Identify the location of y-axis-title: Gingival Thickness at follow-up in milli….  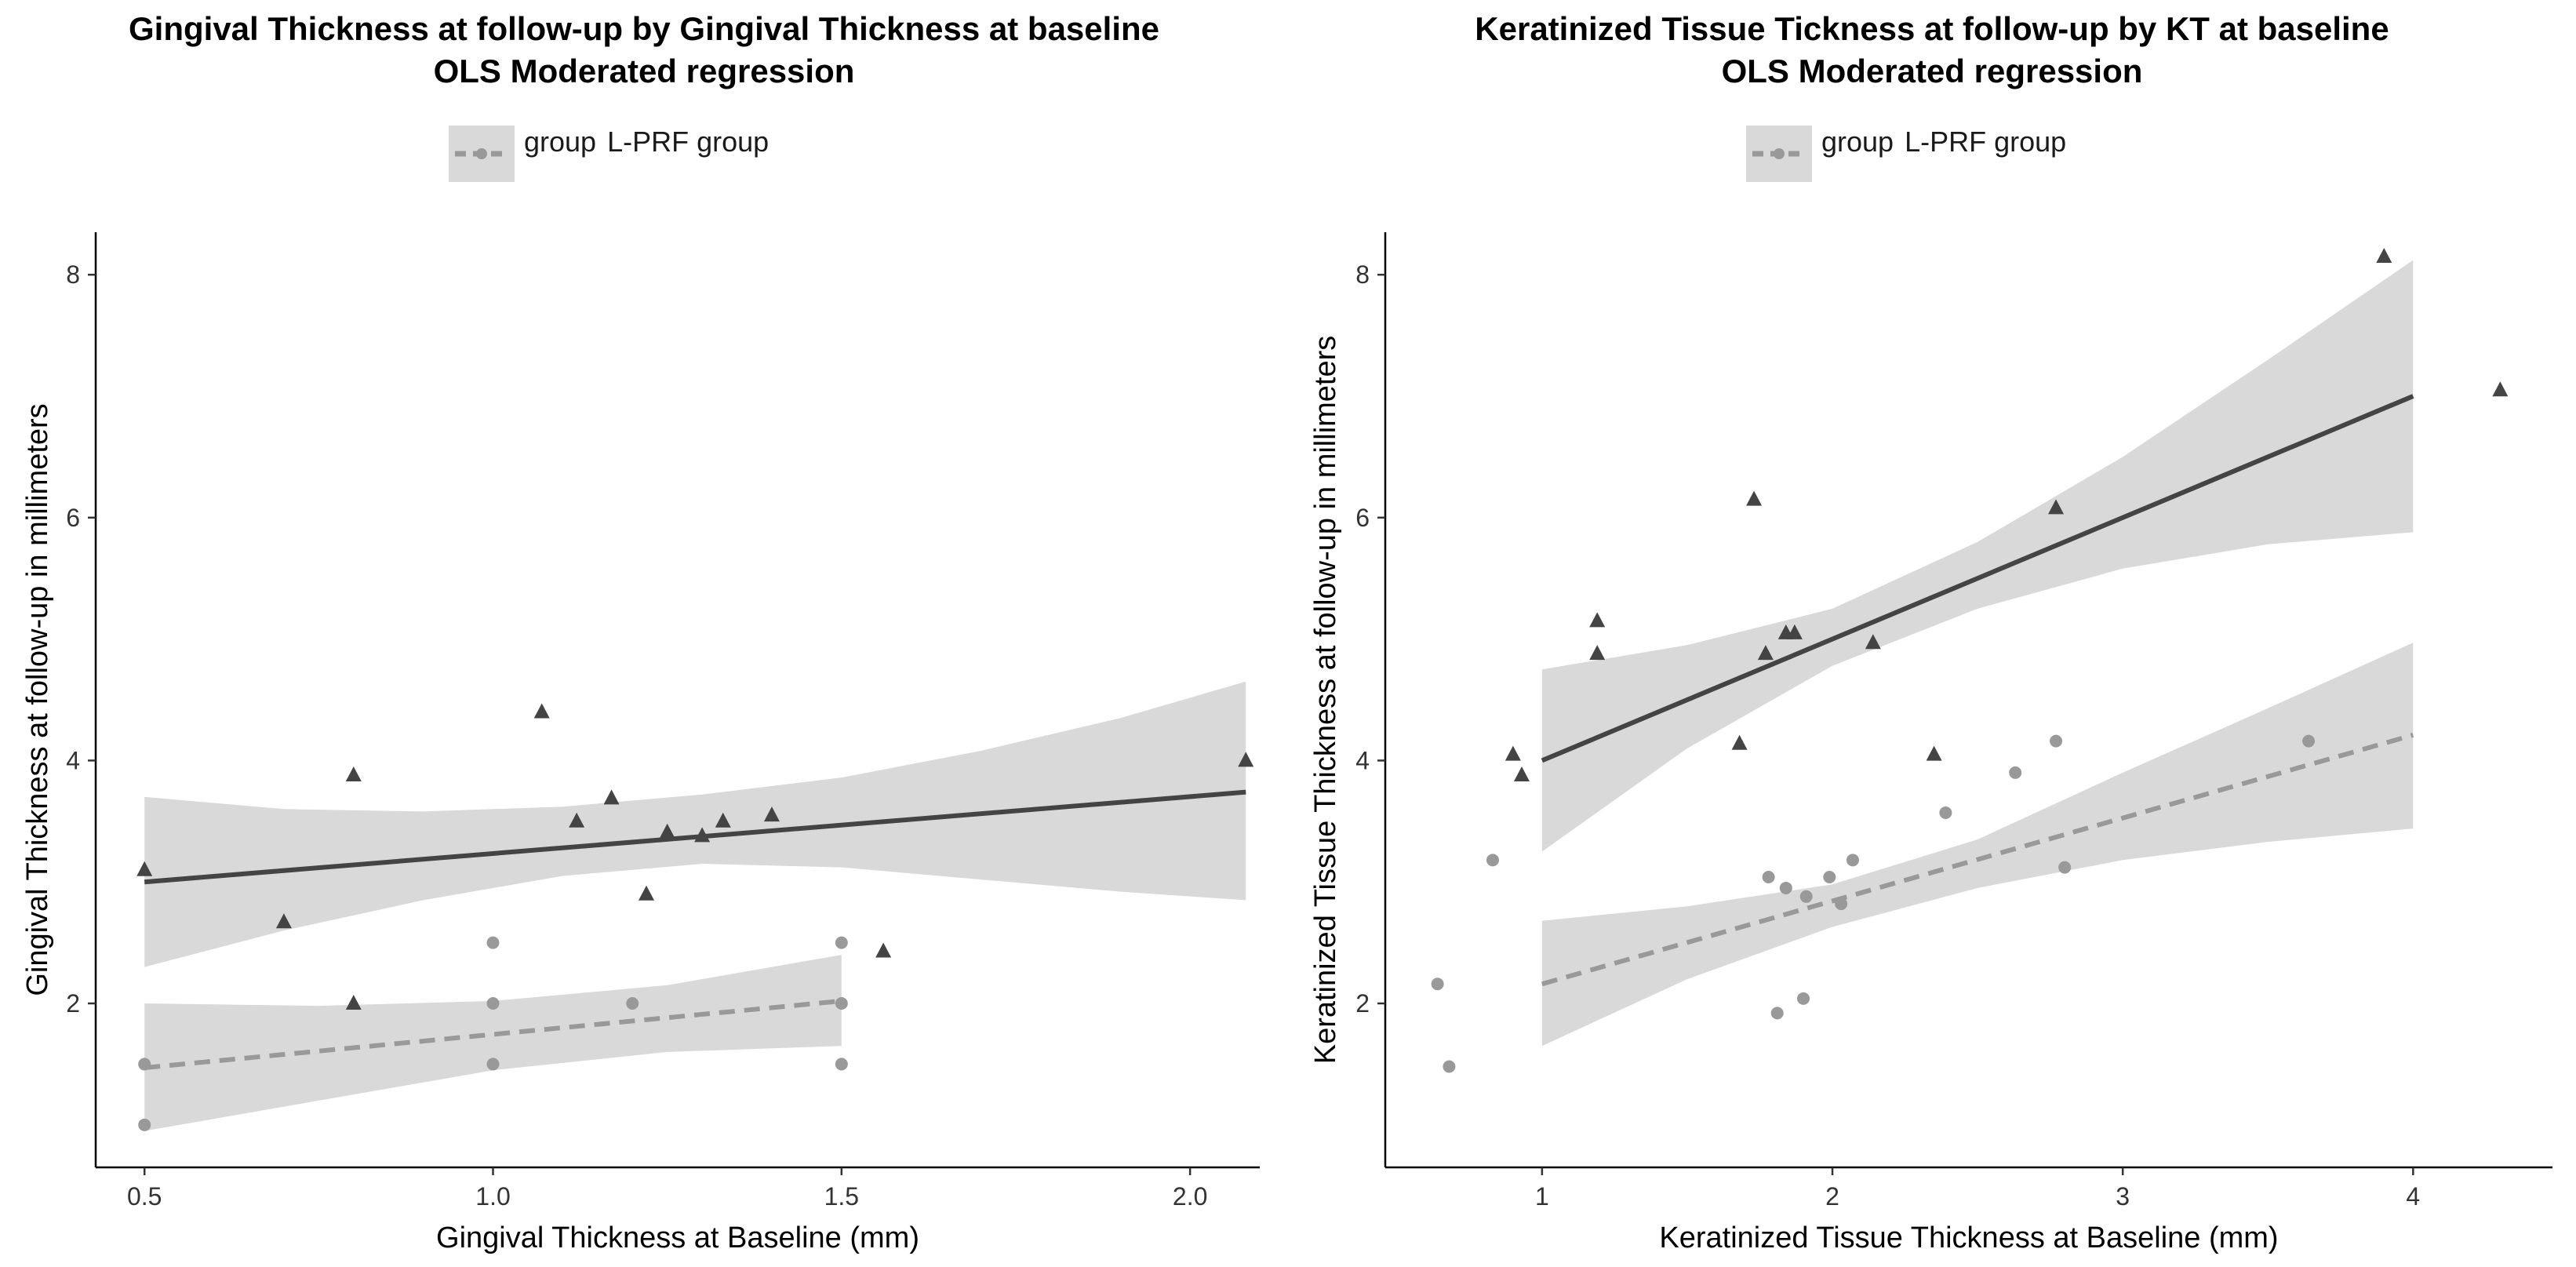
(37, 699).